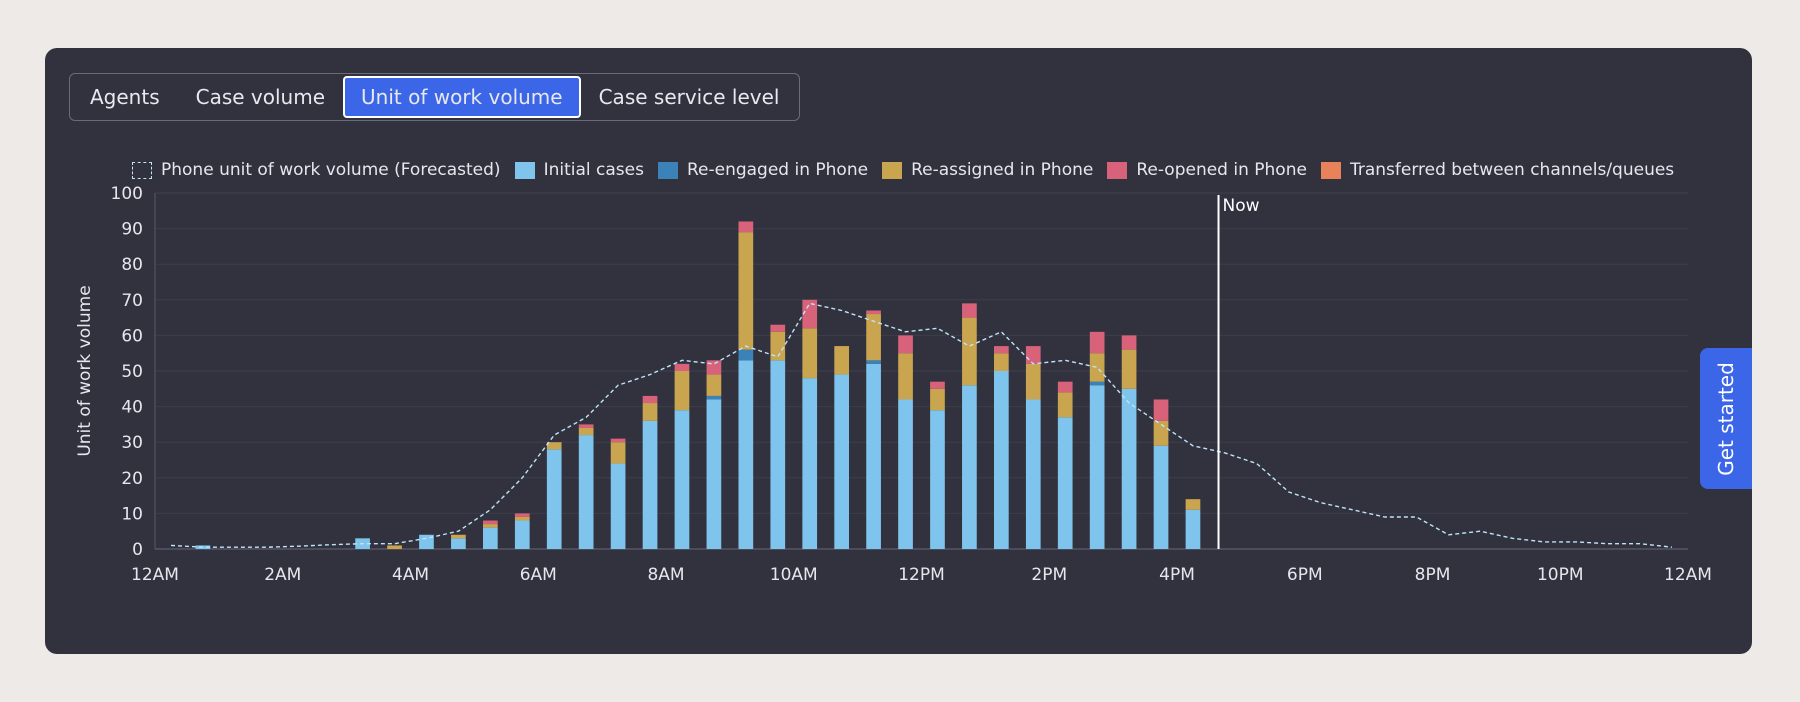 This screenshot has height=702, width=1800. I want to click on legend-label: Phone unit of work volume (Forecasted), so click(331, 170).